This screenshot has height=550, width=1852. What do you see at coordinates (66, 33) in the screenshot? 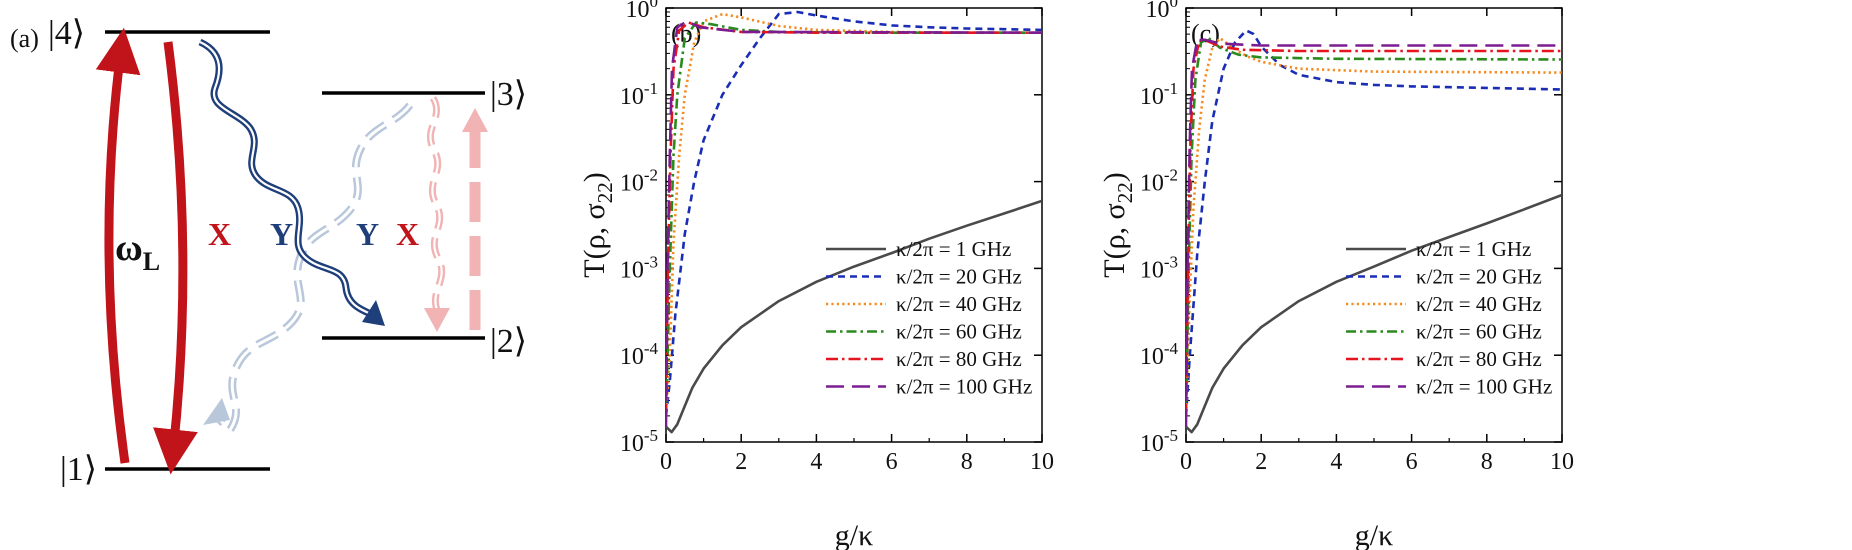
I see `level-4-label: |4⟩` at bounding box center [66, 33].